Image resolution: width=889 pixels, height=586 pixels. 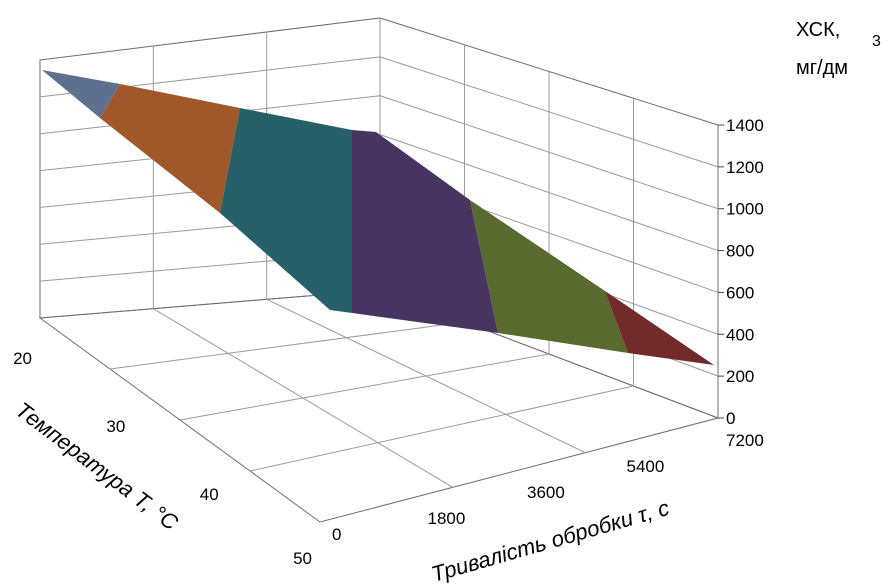 I want to click on x-tick-label: 5400, so click(x=646, y=466).